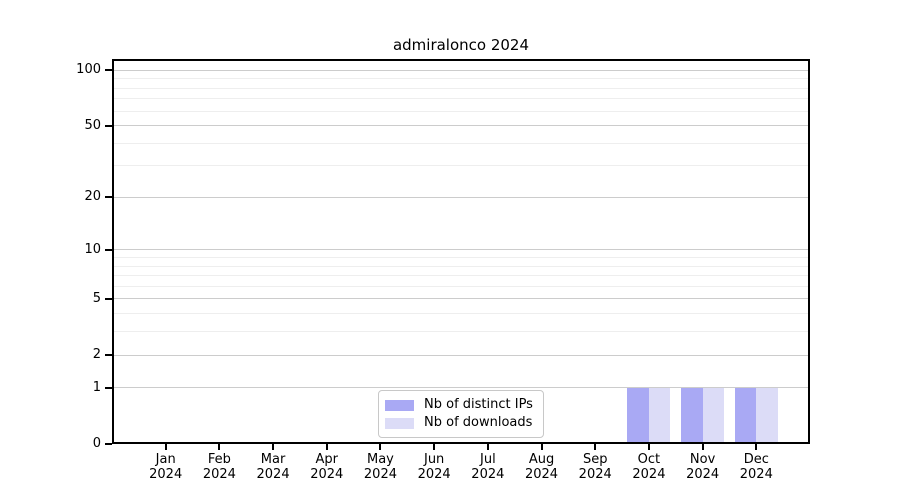 This screenshot has width=900, height=500. What do you see at coordinates (326, 447) in the screenshot?
I see `x-tick-apr` at bounding box center [326, 447].